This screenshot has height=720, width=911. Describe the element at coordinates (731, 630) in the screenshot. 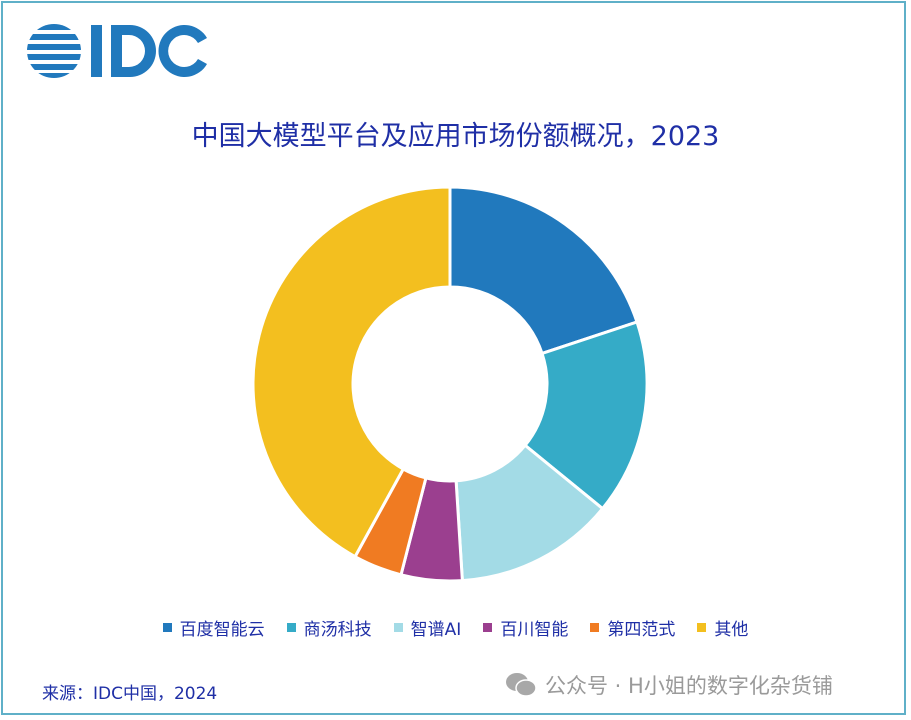

I see `legend-label: 其他` at that location.